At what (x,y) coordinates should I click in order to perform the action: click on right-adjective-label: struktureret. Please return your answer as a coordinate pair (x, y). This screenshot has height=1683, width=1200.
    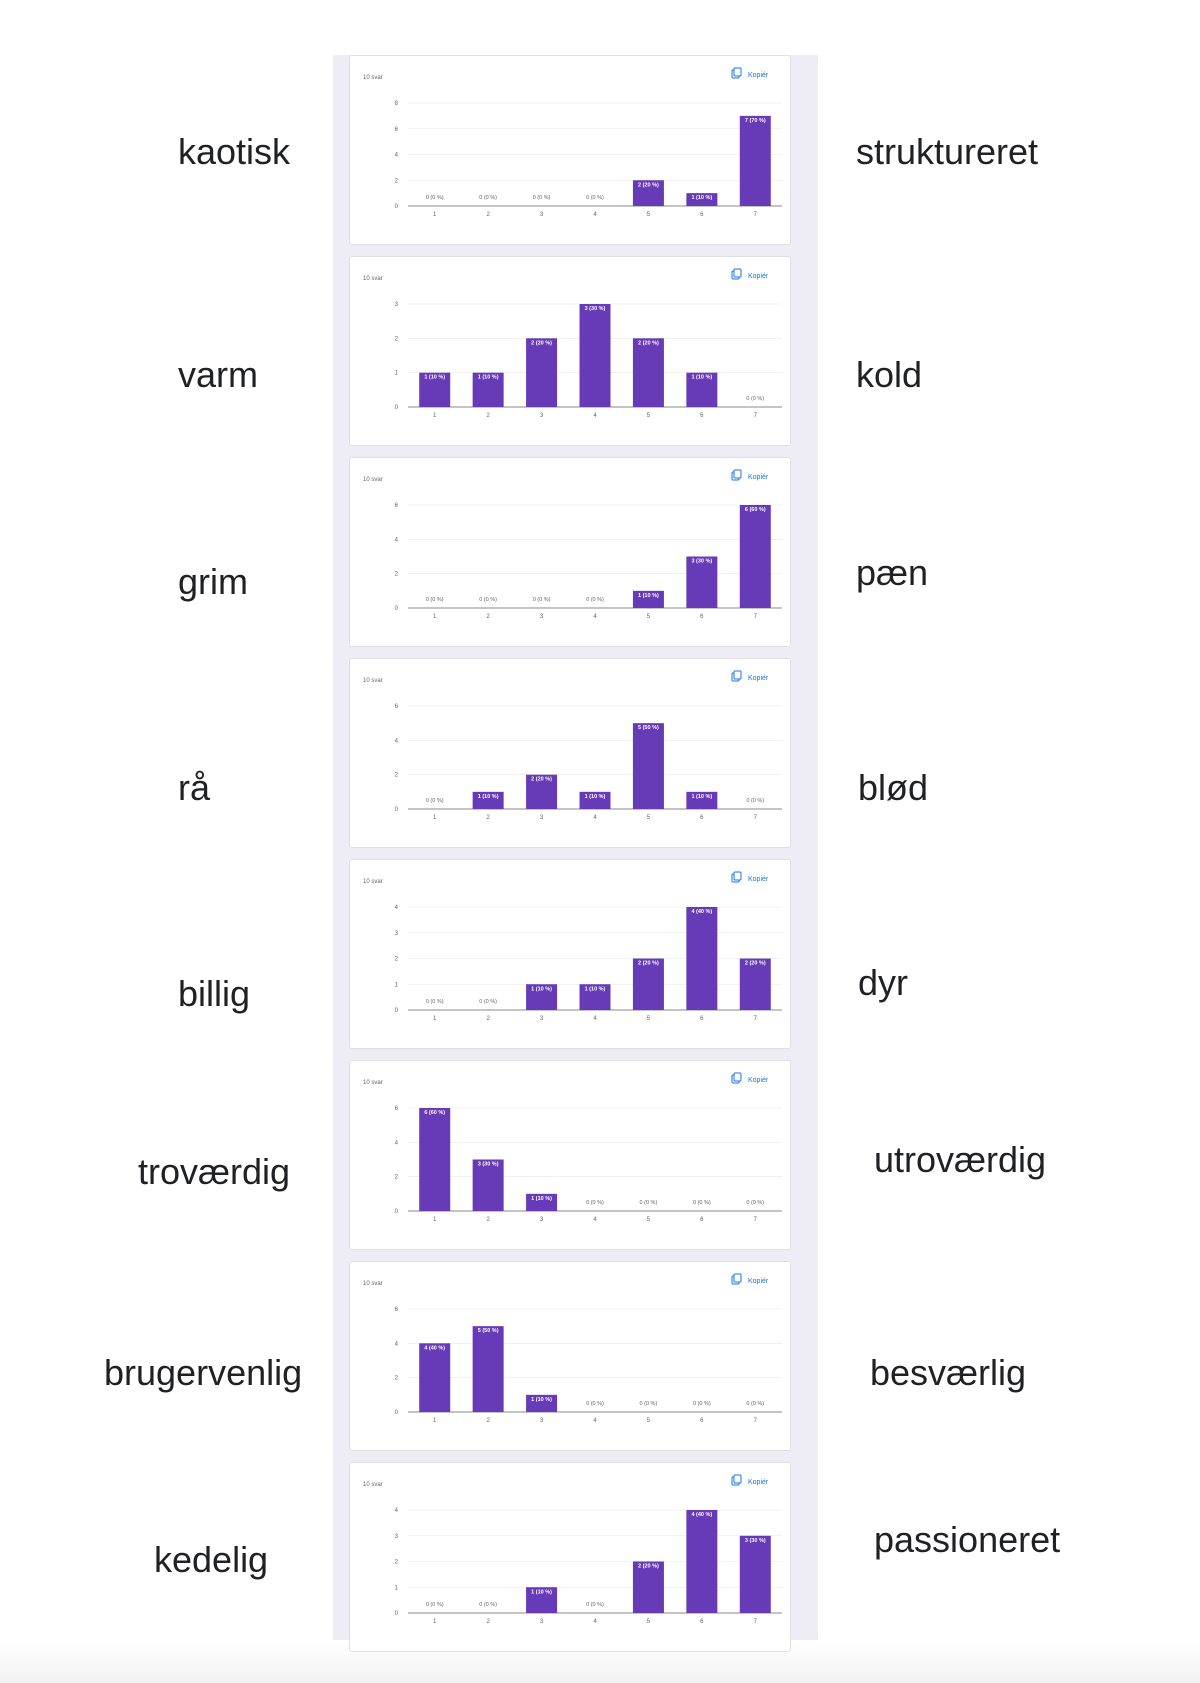
    Looking at the image, I should click on (947, 151).